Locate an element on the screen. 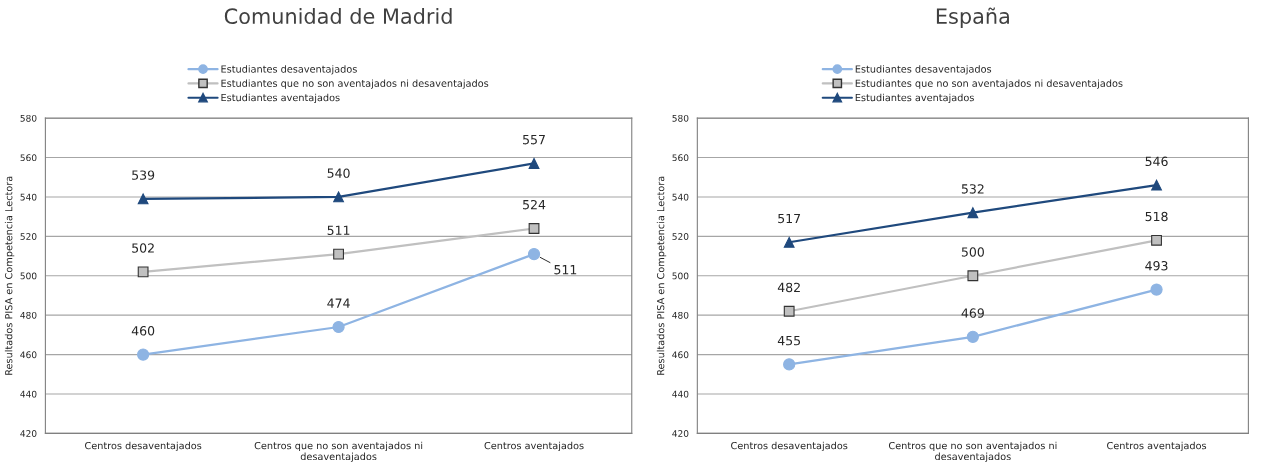 The height and width of the screenshot is (467, 1261). data-label: 540 is located at coordinates (338, 173).